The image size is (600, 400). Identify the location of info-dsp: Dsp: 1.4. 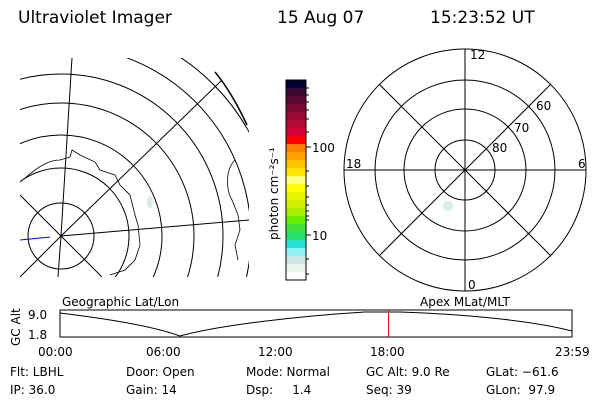
(279, 390).